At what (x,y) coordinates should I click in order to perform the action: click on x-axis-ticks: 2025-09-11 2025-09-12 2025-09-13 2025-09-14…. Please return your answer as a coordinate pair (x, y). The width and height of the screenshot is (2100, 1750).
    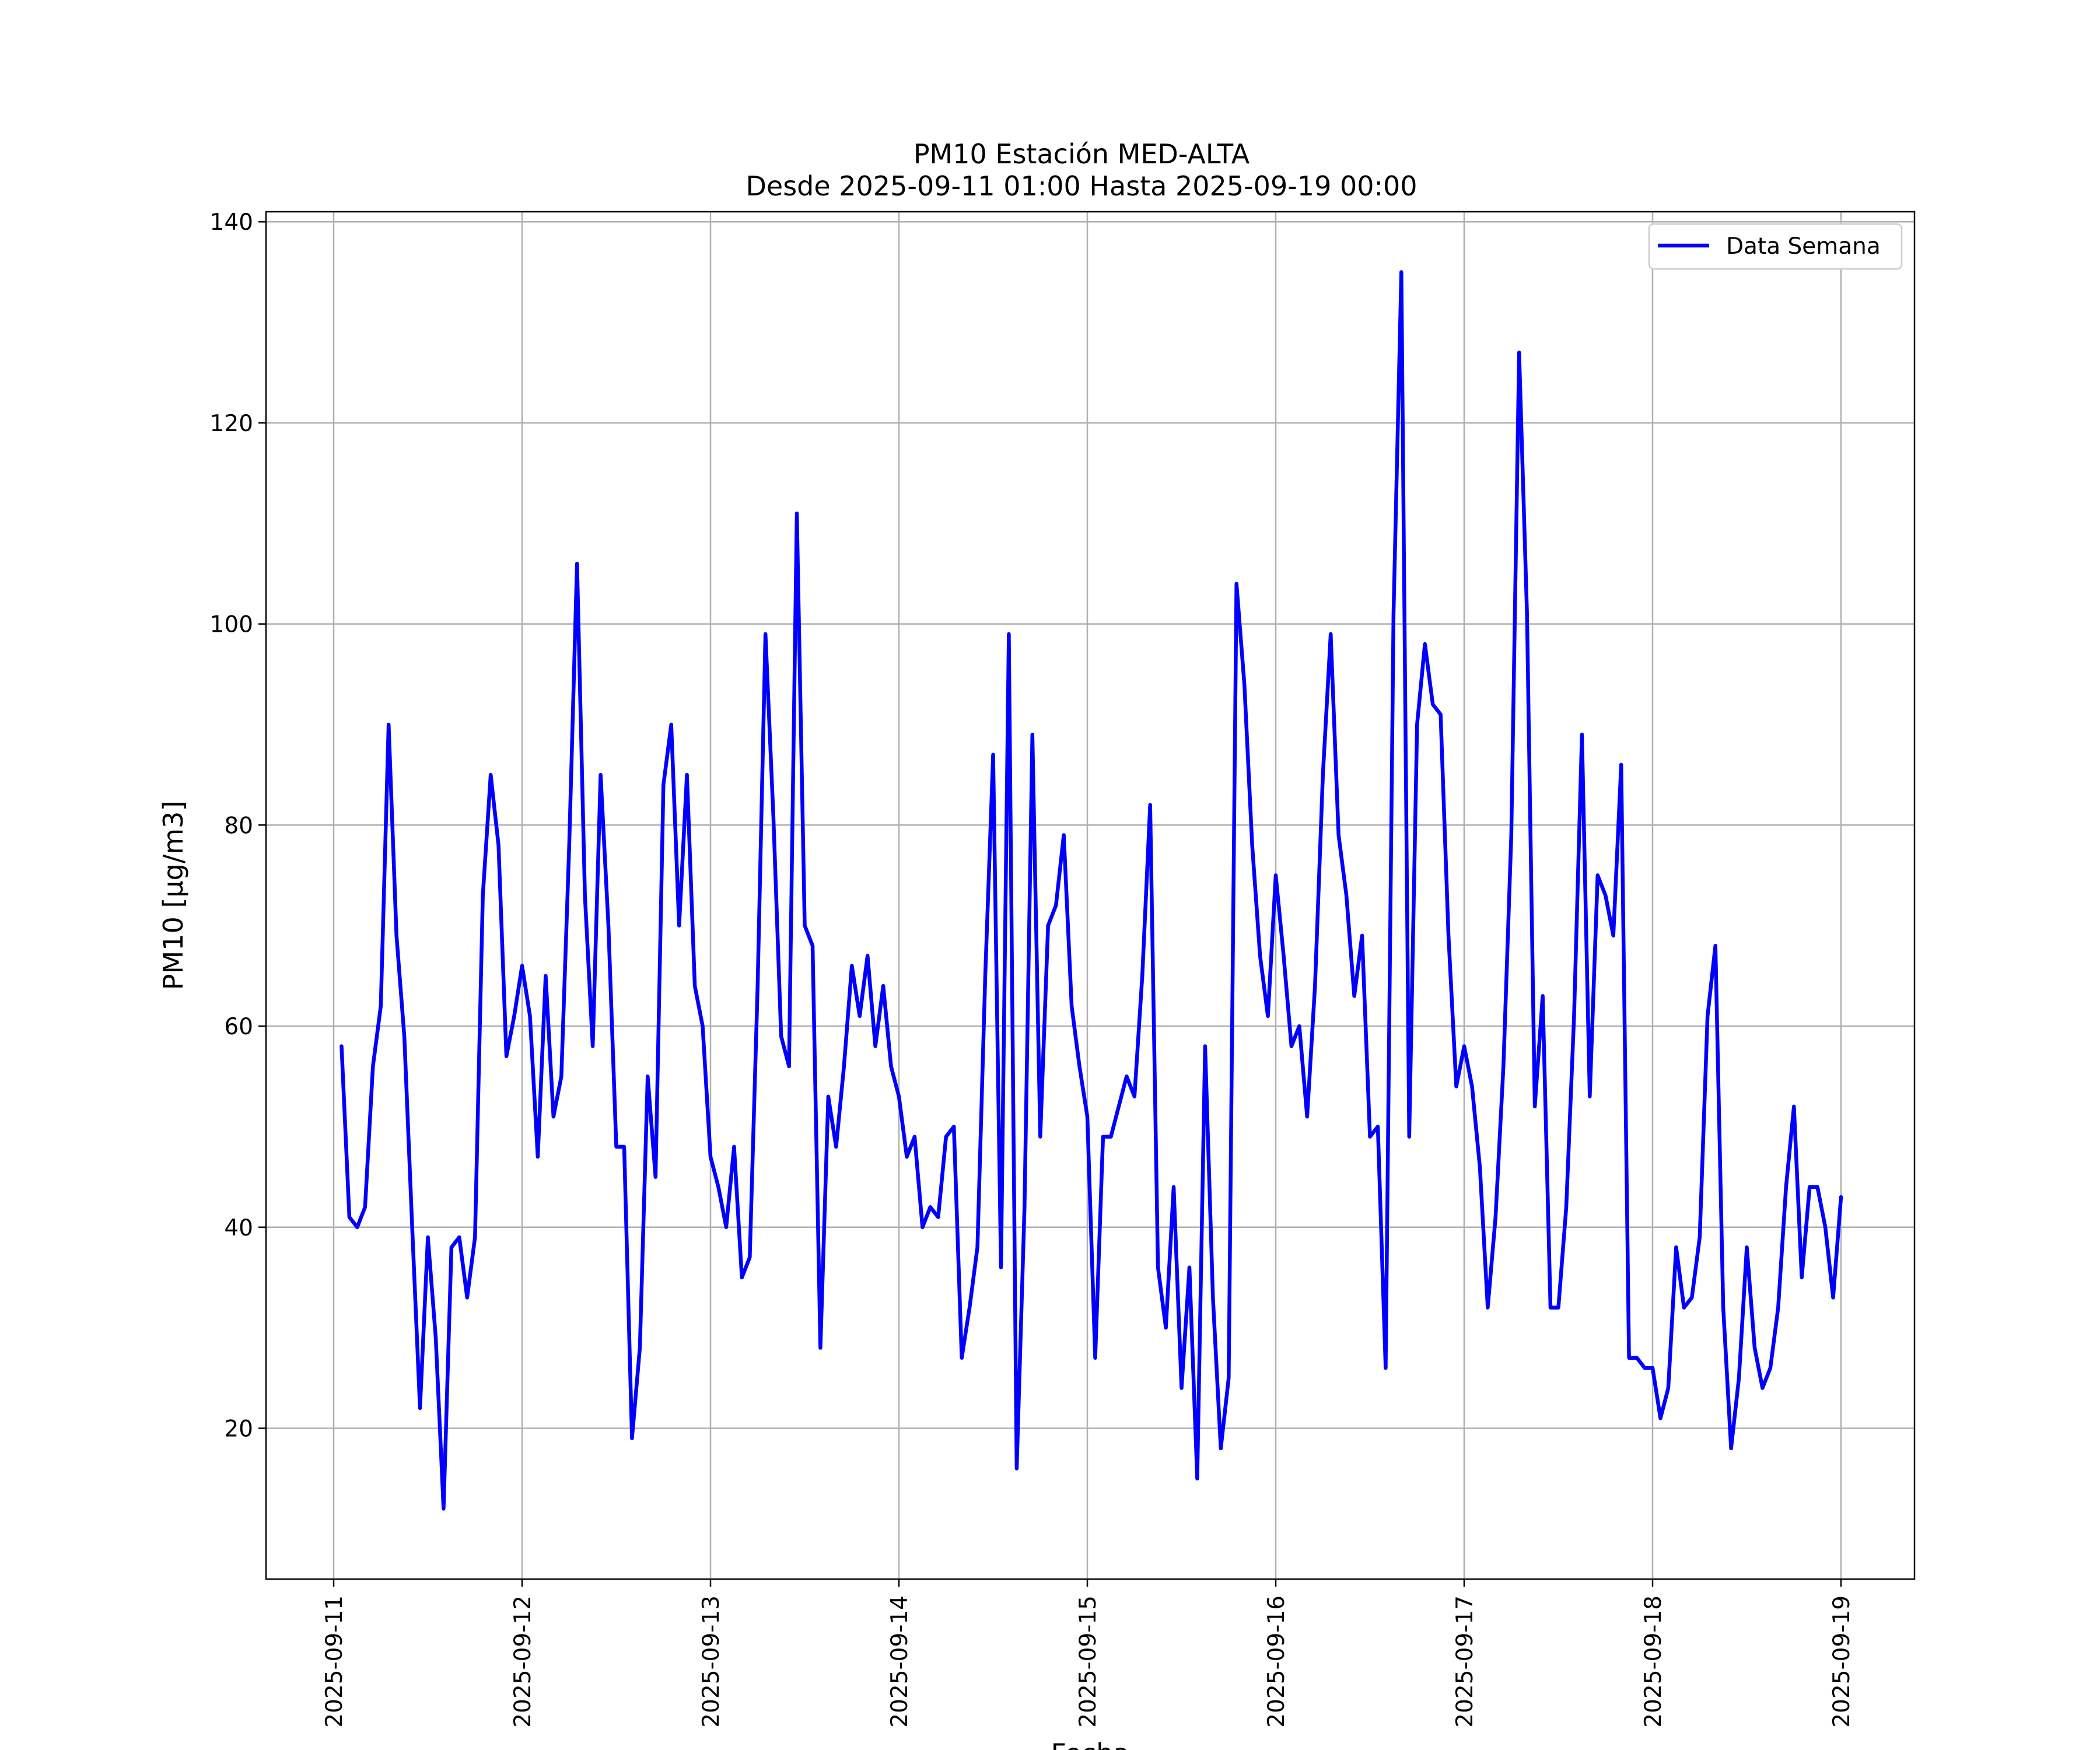
    Looking at the image, I should click on (1088, 1653).